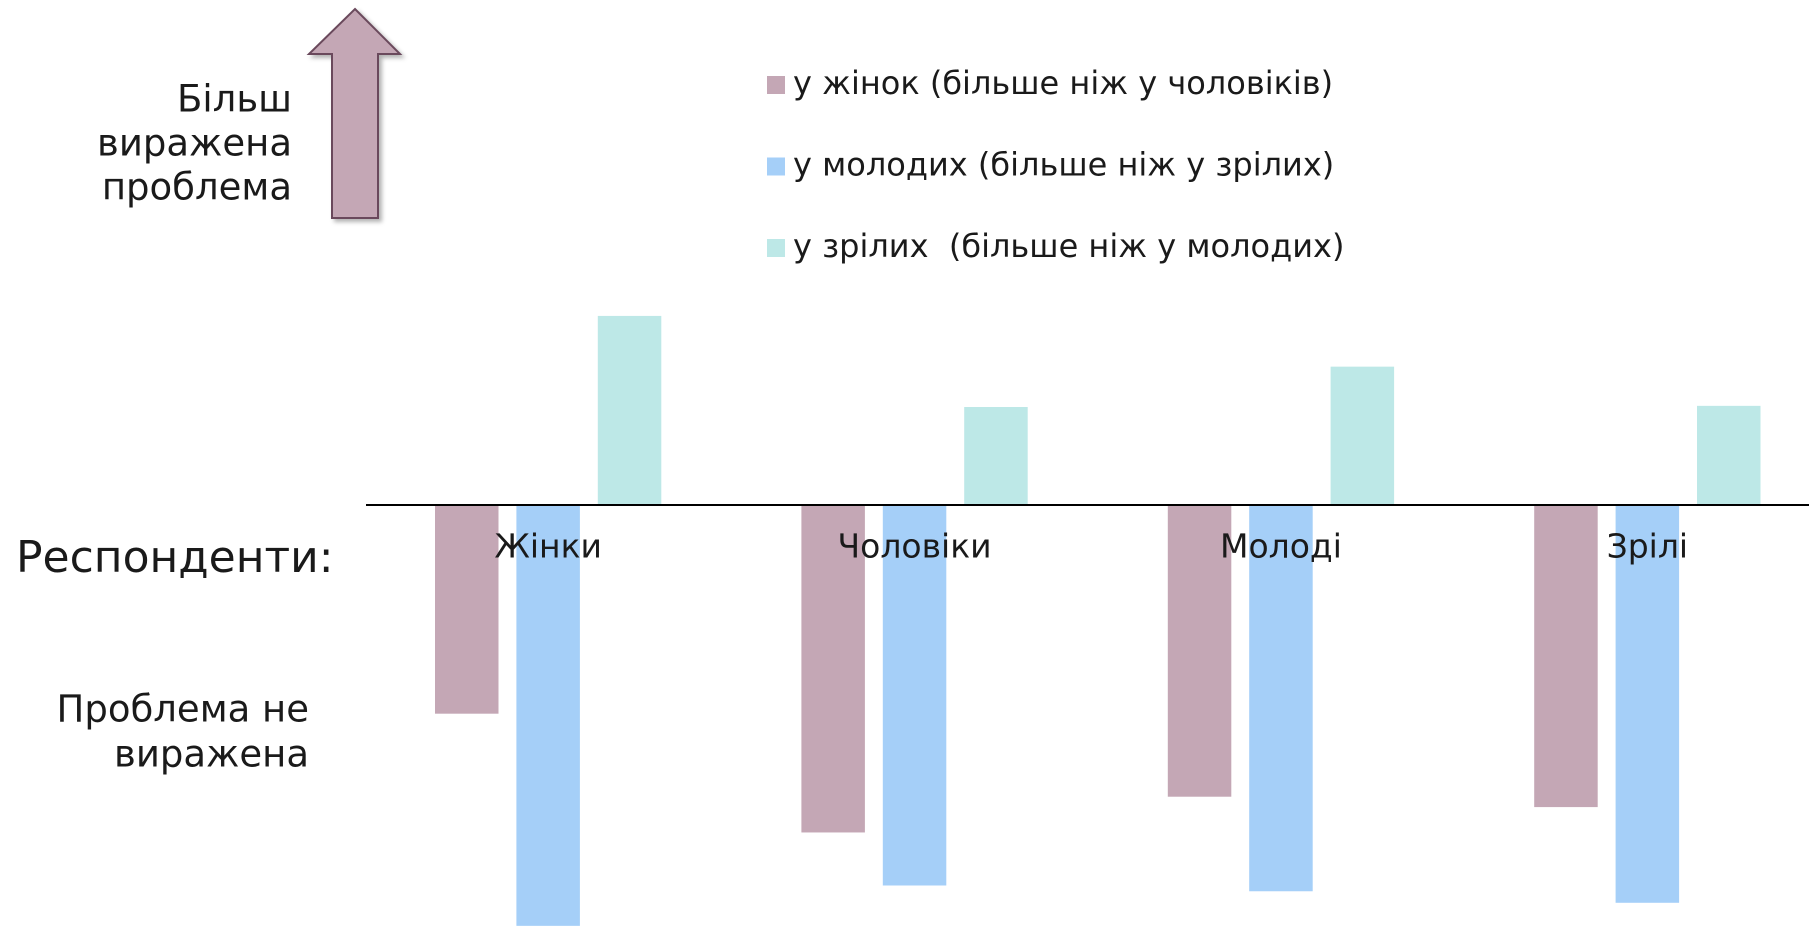 The image size is (1809, 927). Describe the element at coordinates (183, 709) in the screenshot. I see `bottom-label: Проблема не` at that location.